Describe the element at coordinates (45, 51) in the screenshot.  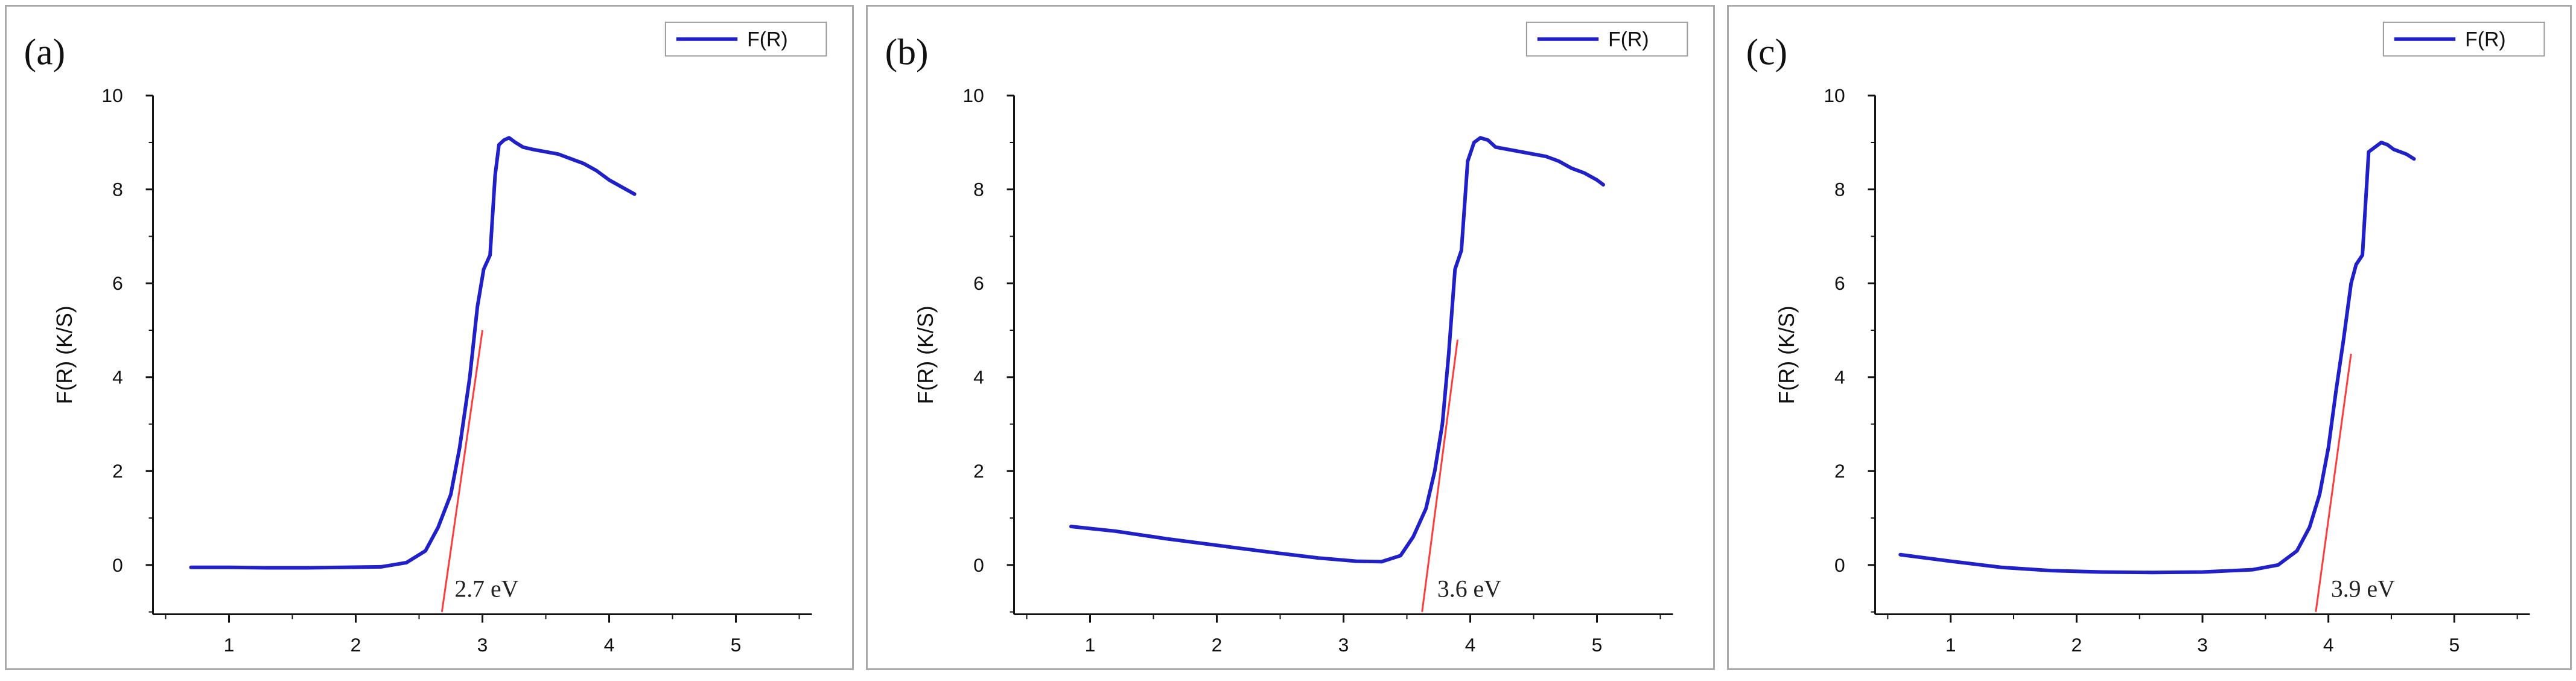
I see `panel-label: (a)` at that location.